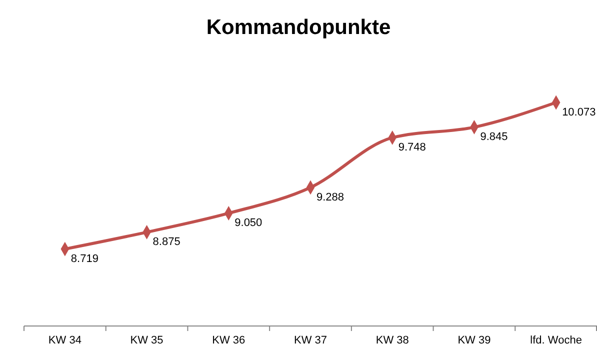  I want to click on x-tick-label: lfd. Woche, so click(556, 340).